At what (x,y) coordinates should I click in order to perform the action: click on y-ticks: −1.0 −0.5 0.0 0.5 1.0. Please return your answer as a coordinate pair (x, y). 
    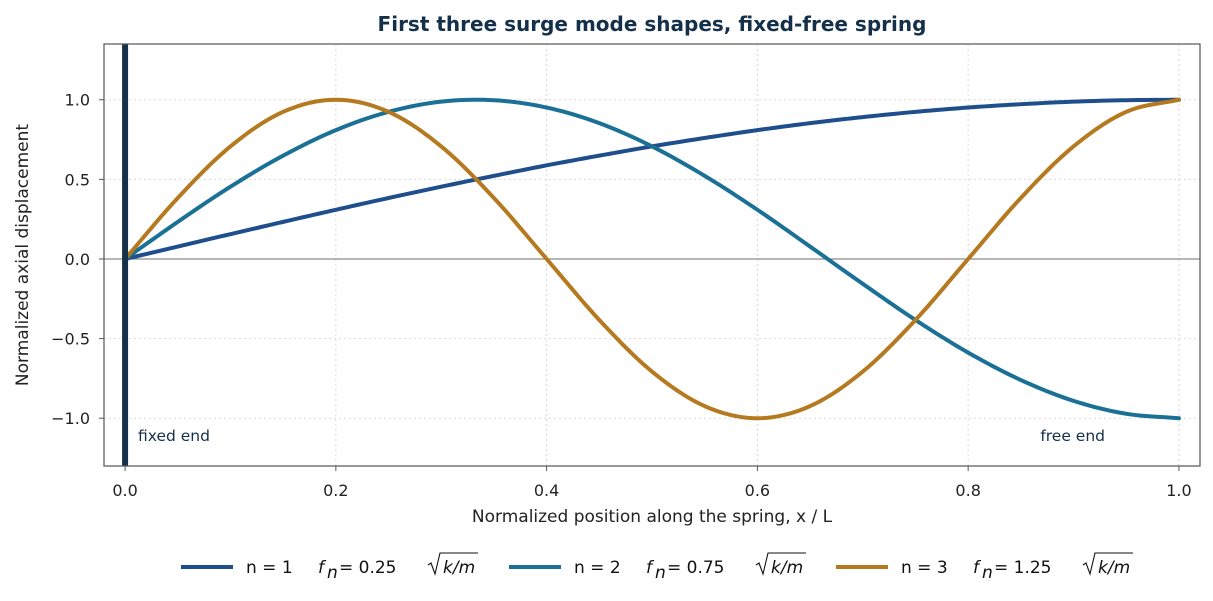
    Looking at the image, I should click on (77, 259).